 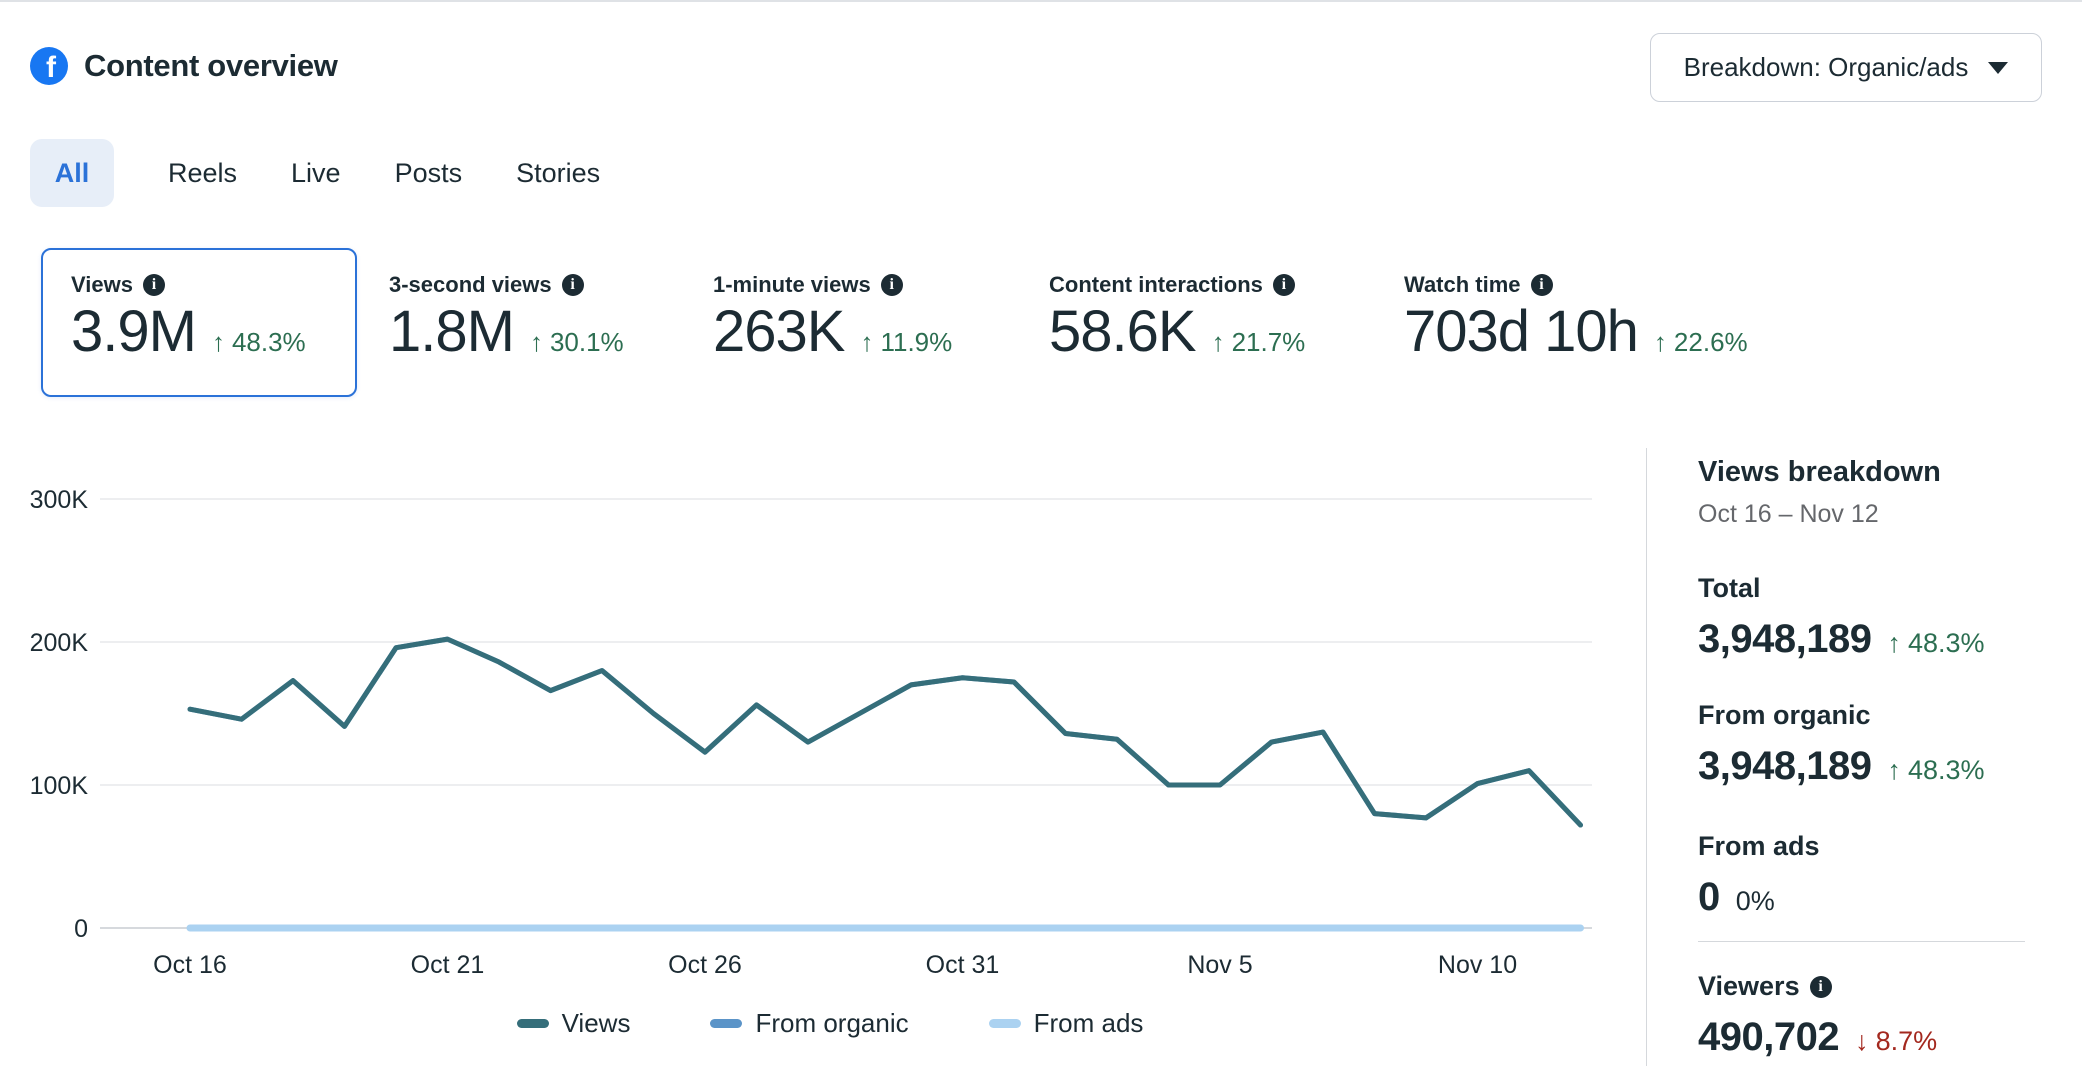 I want to click on tab-live: Live, so click(x=316, y=172).